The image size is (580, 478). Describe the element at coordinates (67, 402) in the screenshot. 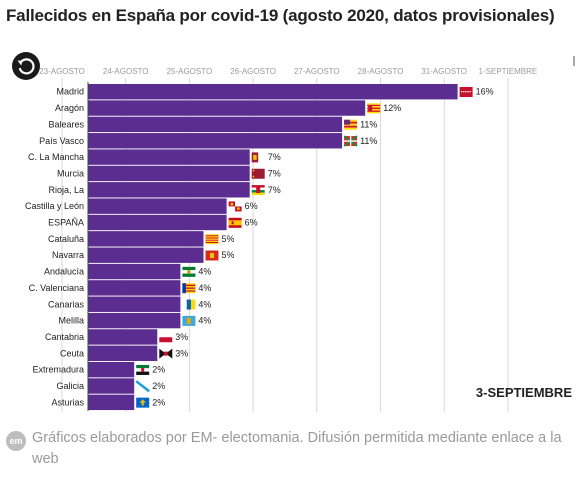

I see `category-label: Asturias` at that location.